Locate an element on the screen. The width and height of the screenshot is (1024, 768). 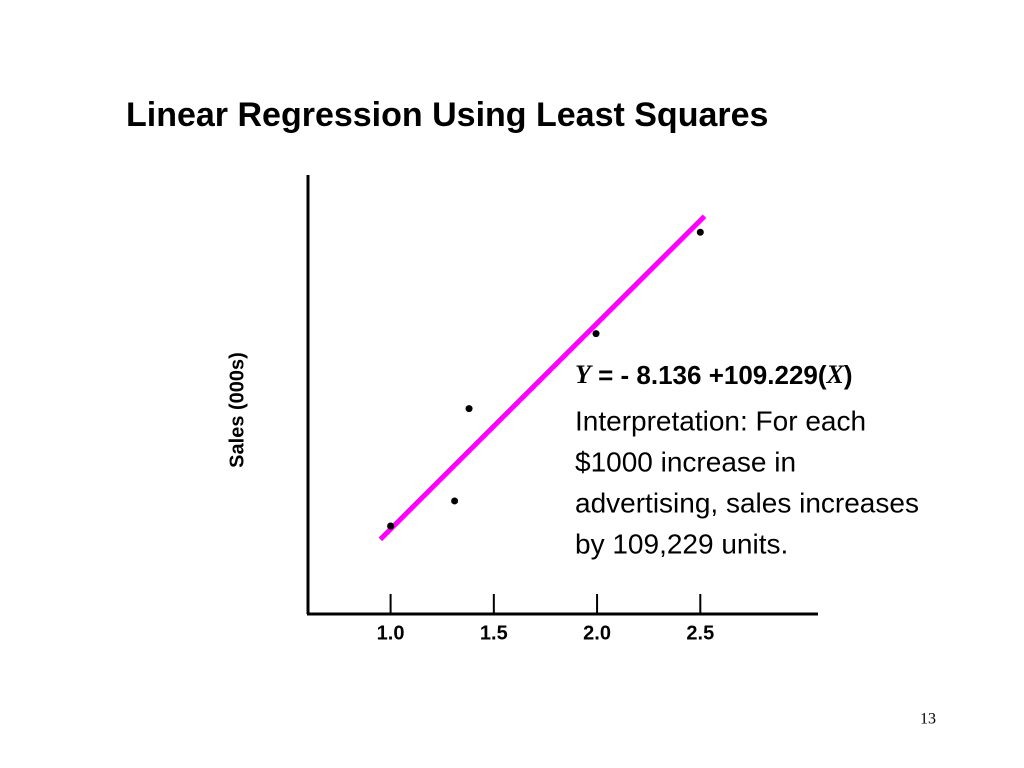
regression-line is located at coordinates (542, 378).